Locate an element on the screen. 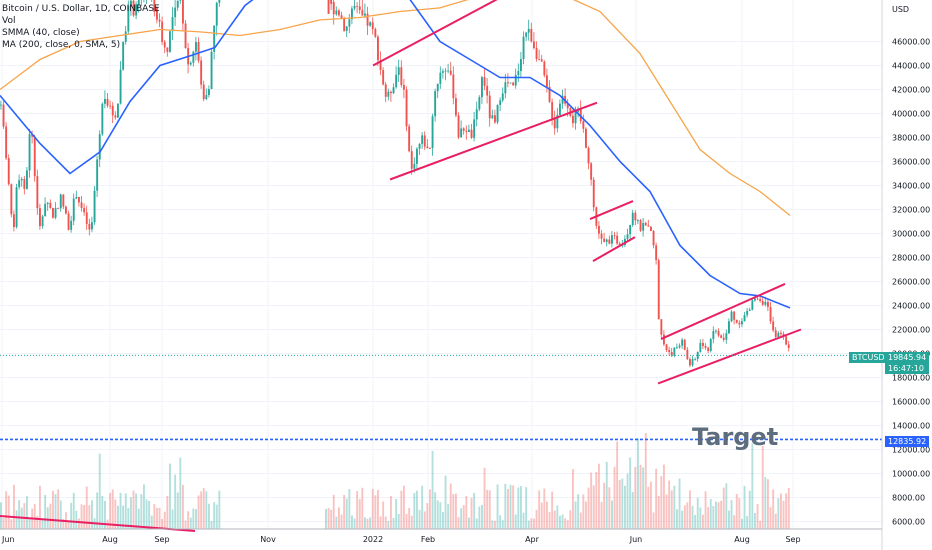  channel-line is located at coordinates (614, 249).